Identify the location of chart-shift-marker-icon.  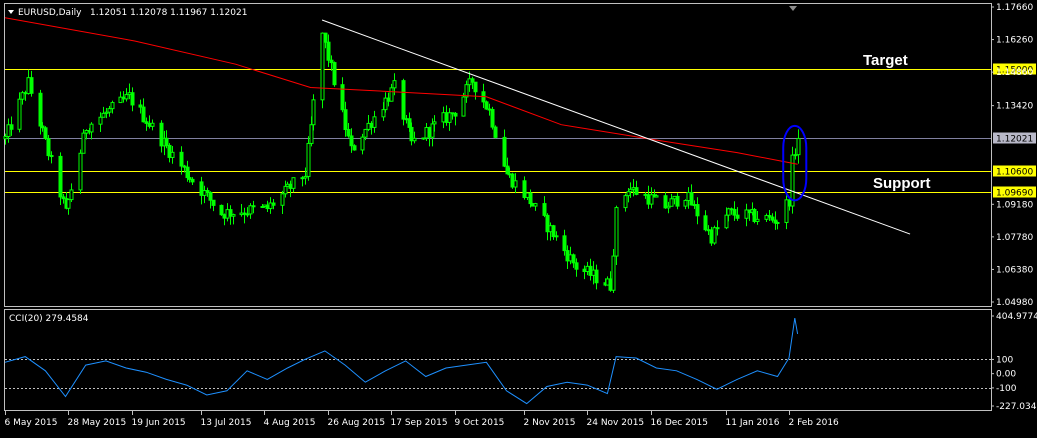
(793, 8).